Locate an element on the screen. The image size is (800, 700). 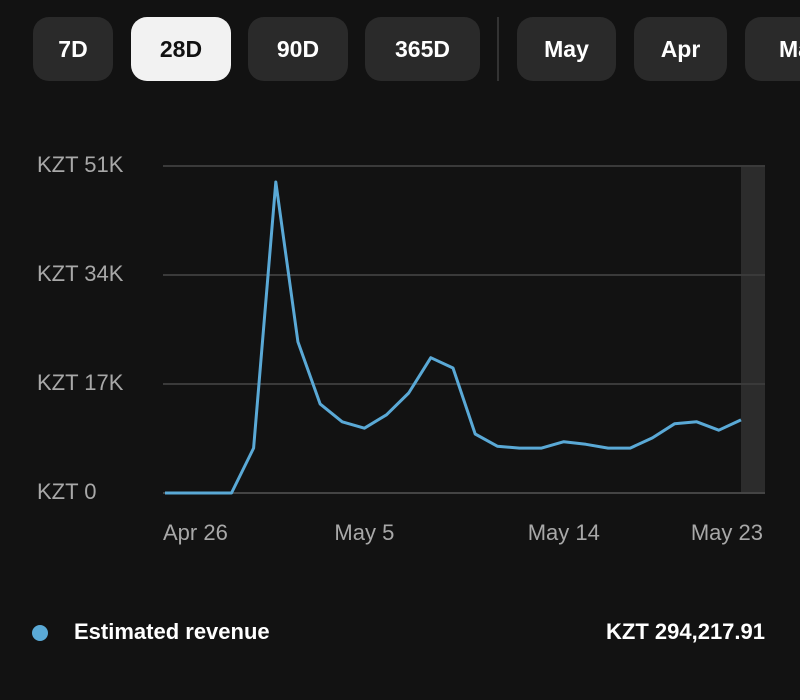
tab: 28D is located at coordinates (181, 49).